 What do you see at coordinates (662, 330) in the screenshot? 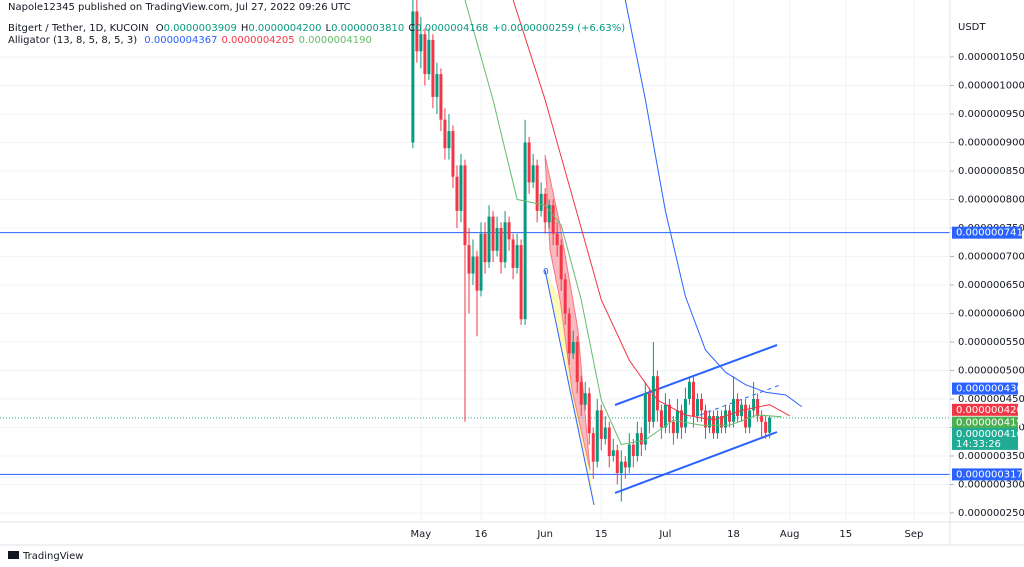
I see `drawings: 0` at bounding box center [662, 330].